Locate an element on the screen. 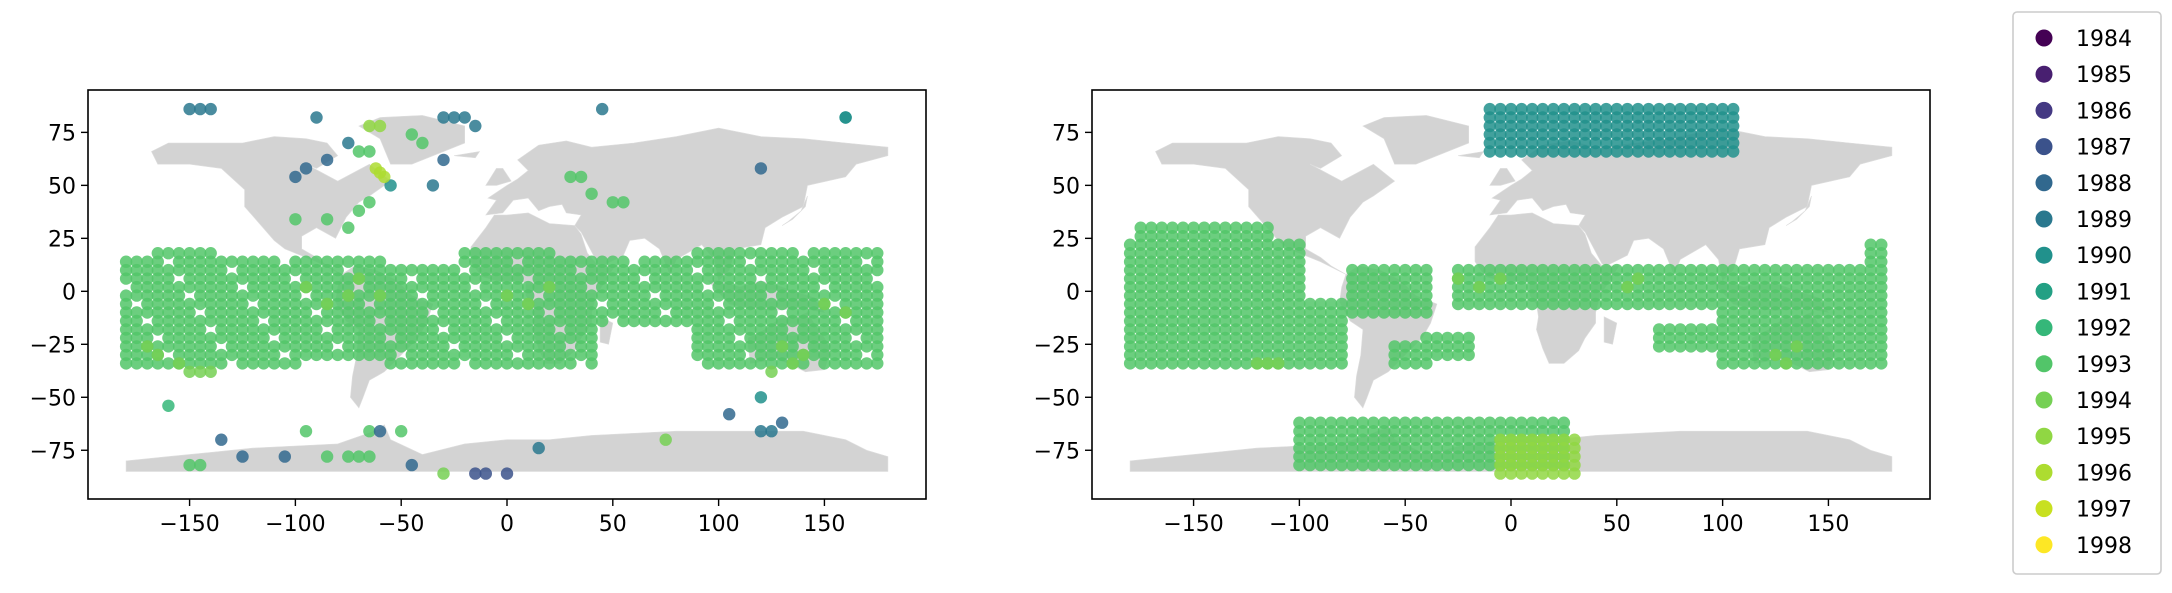  y-tick-label: −50 is located at coordinates (1057, 398).